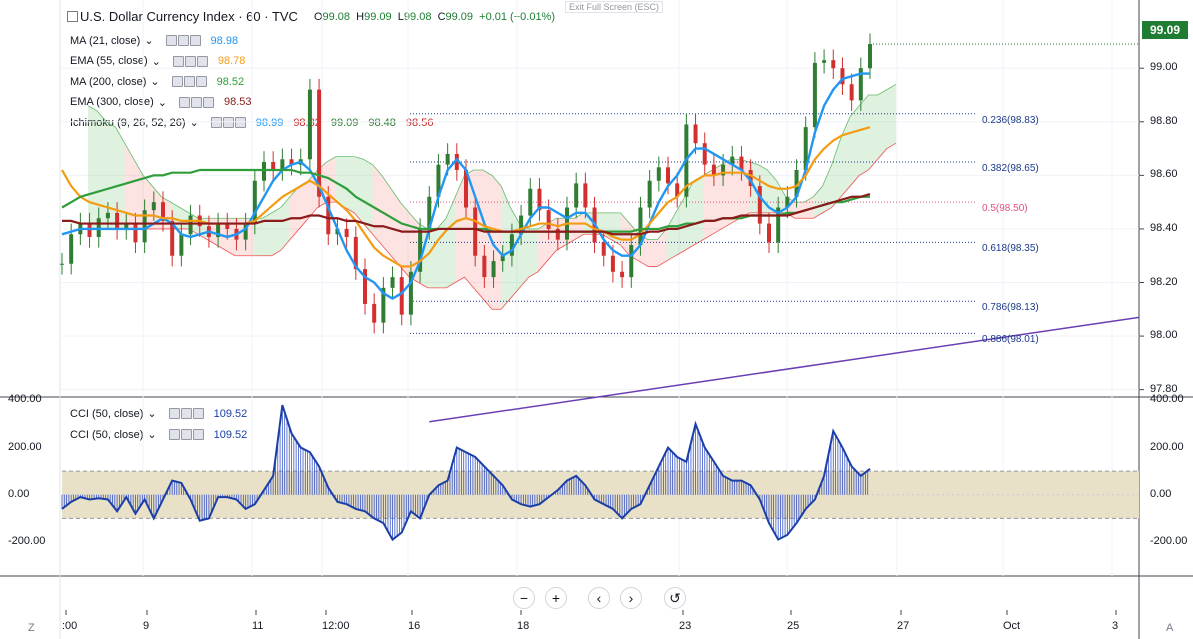  Describe the element at coordinates (112, 102) in the screenshot. I see `indicator-label: EMA (300, close)` at that location.